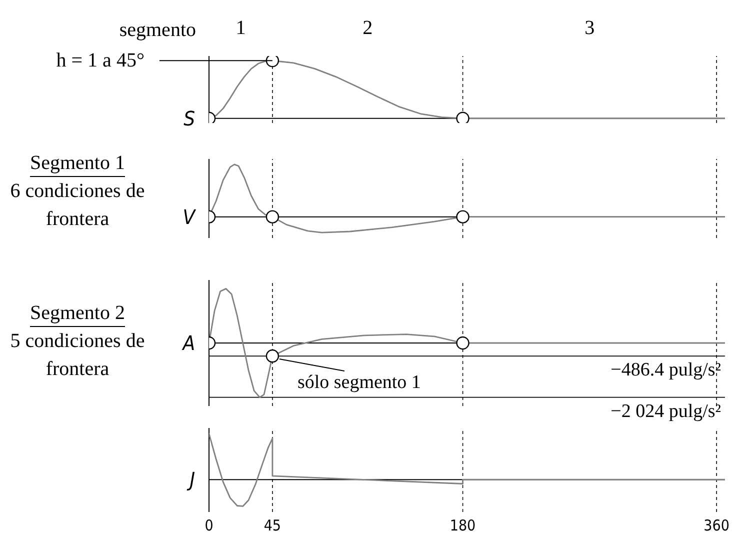 This screenshot has height=557, width=734. What do you see at coordinates (273, 525) in the screenshot?
I see `x-tick-label: 45` at bounding box center [273, 525].